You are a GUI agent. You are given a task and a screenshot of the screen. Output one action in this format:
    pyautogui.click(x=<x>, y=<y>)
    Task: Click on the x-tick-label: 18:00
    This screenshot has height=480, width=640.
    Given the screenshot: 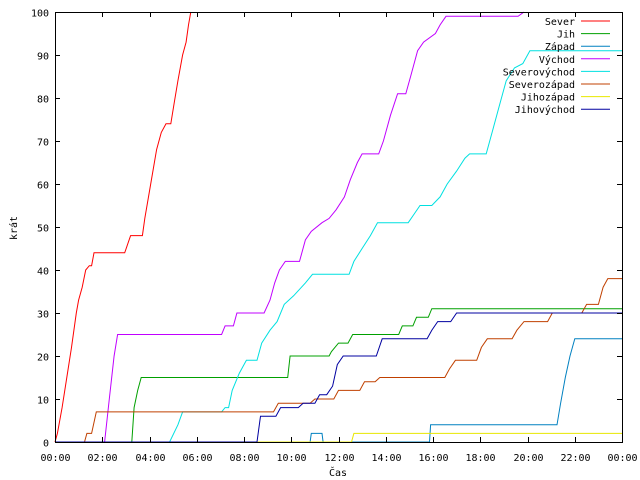 What is the action you would take?
    pyautogui.click(x=480, y=458)
    